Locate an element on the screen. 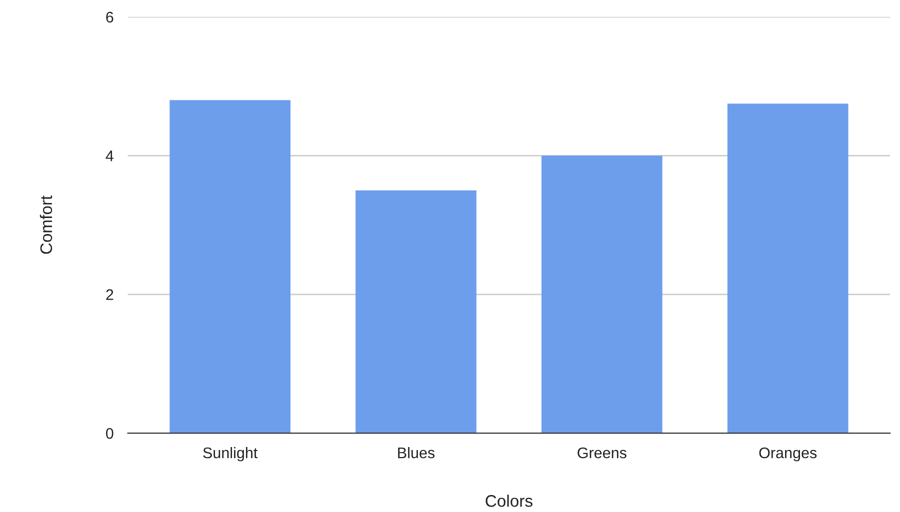 This screenshot has width=900, height=512. x-tick-label: Sunlight is located at coordinates (230, 454).